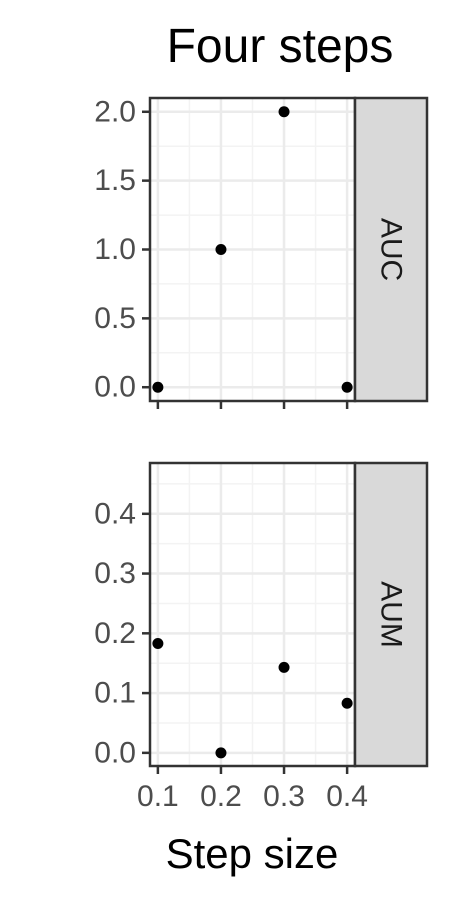  Describe the element at coordinates (115, 180) in the screenshot. I see `y-tick-label: 1.5` at that location.